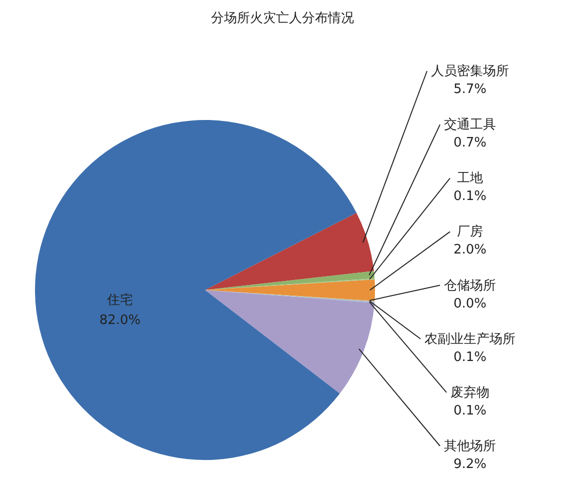 This screenshot has width=565, height=501. What do you see at coordinates (470, 232) in the screenshot?
I see `slice-label: 厂房` at bounding box center [470, 232].